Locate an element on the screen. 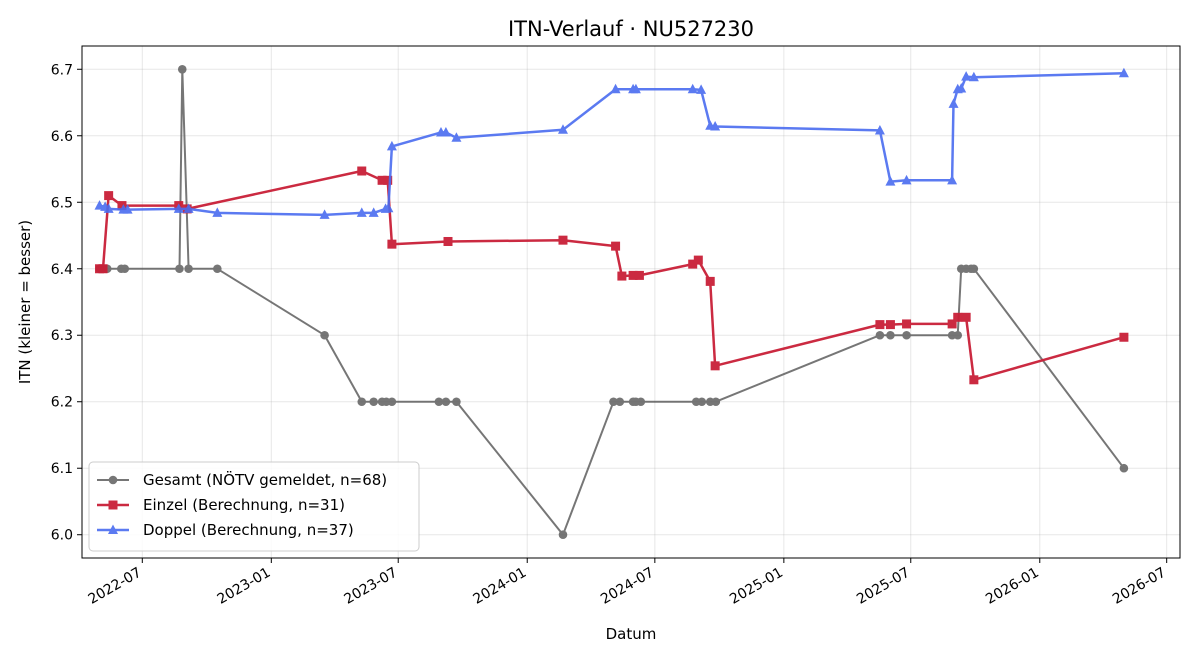  legend-label: Doppel (Berechnung, n=37) is located at coordinates (248, 530).